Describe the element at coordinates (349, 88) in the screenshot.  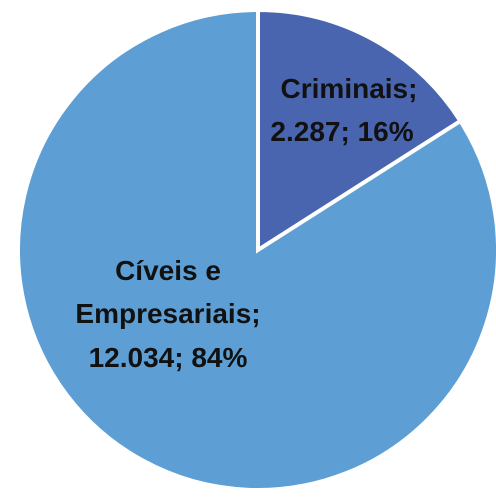
I see `label-criminais-line1: Criminais;` at that location.